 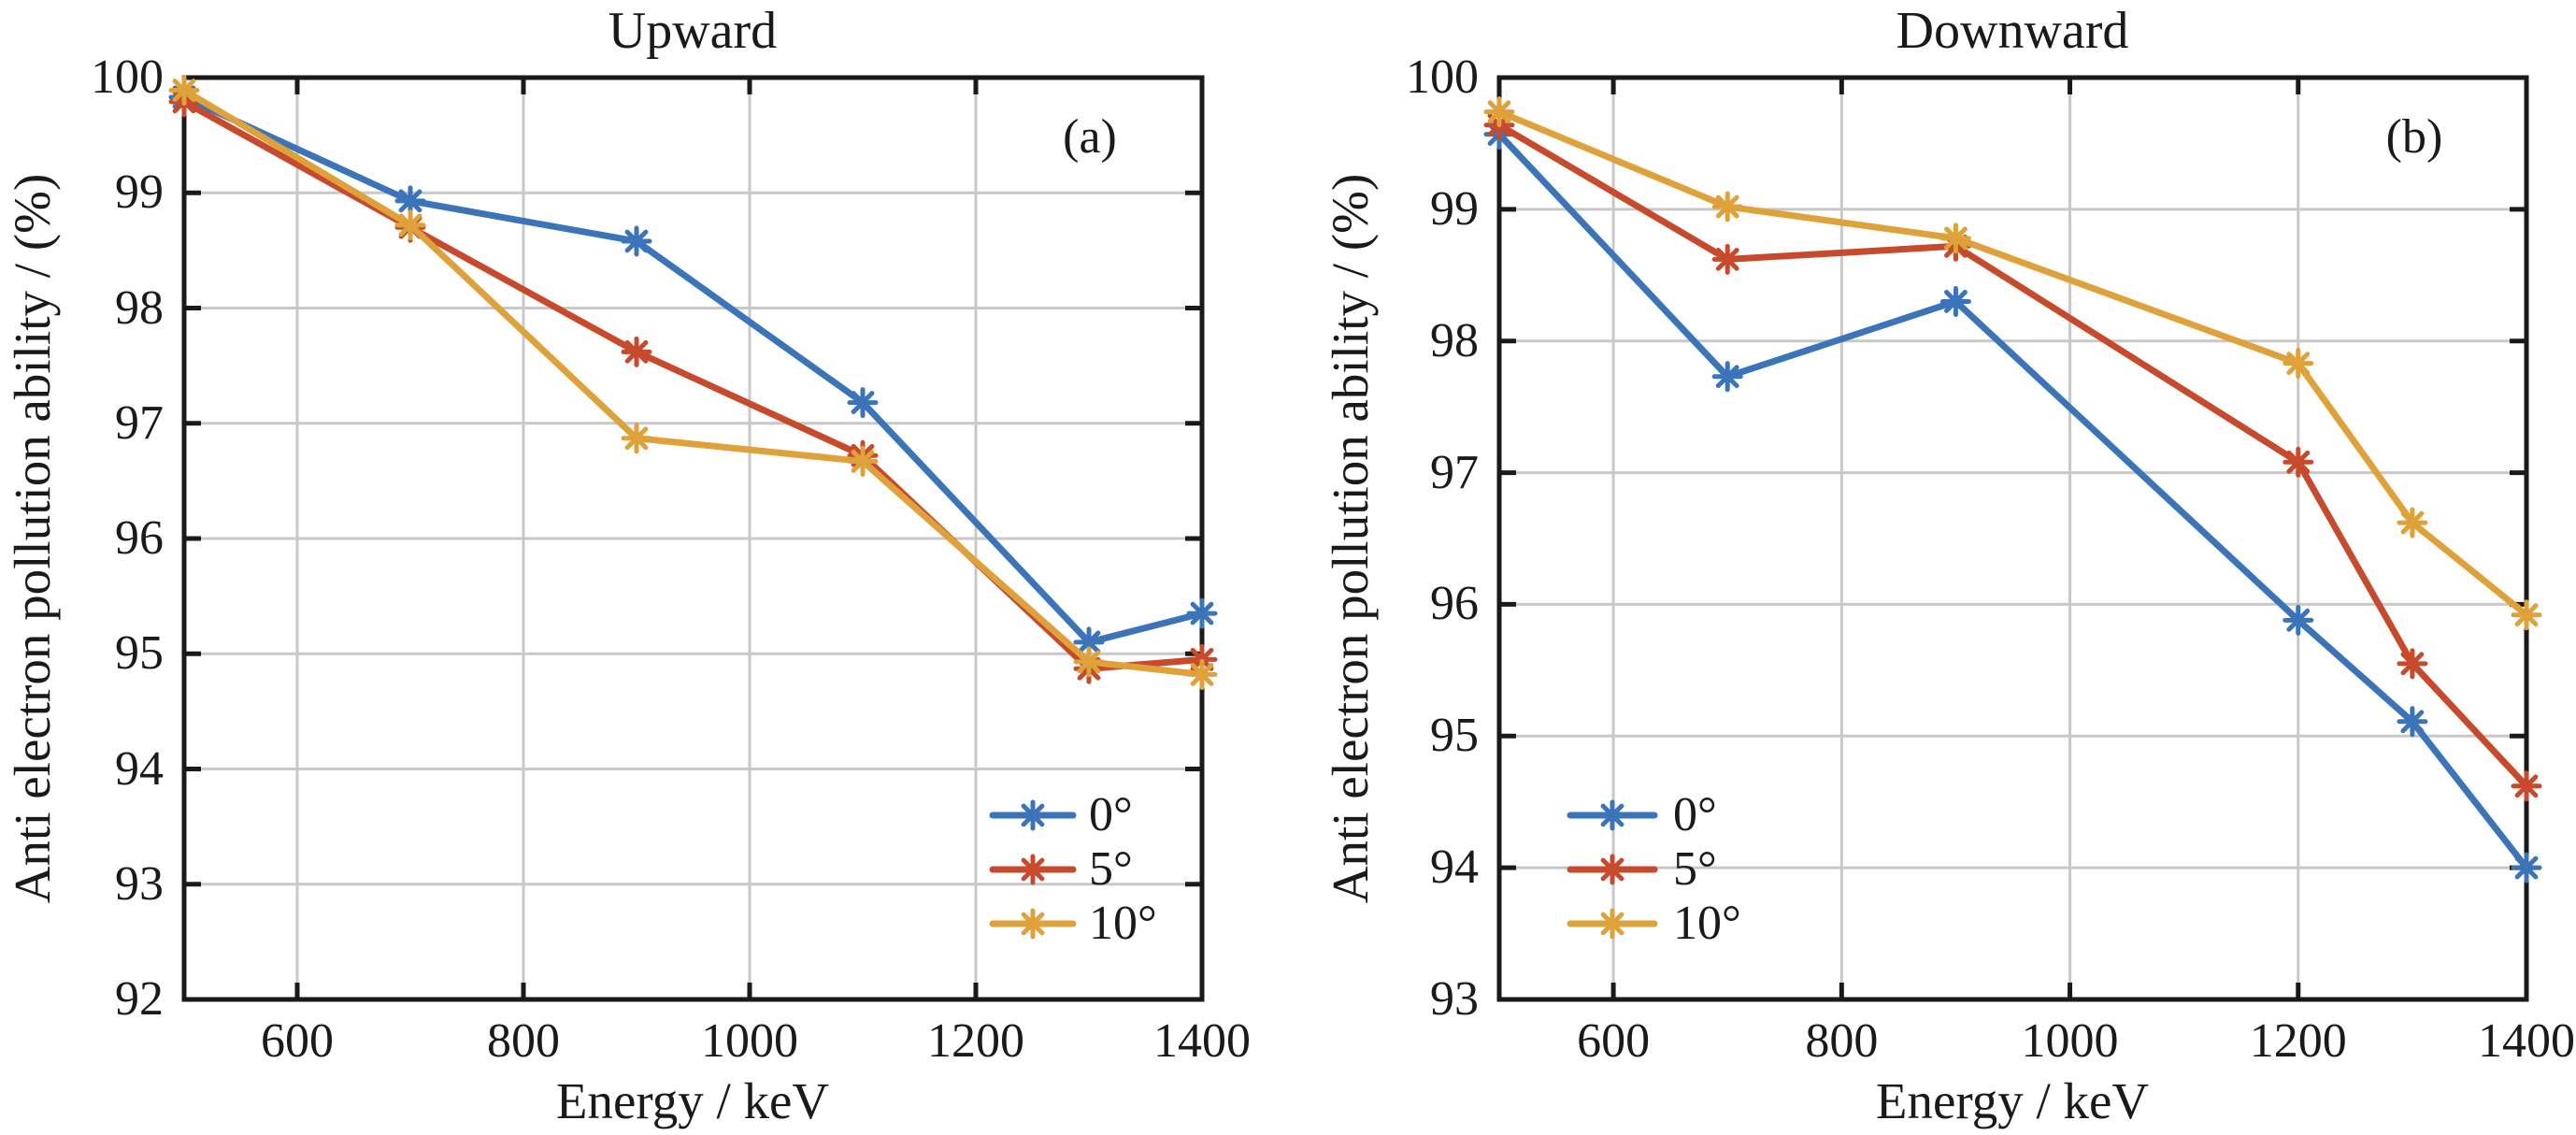 I want to click on panel-letter-label: (b), so click(x=2414, y=137).